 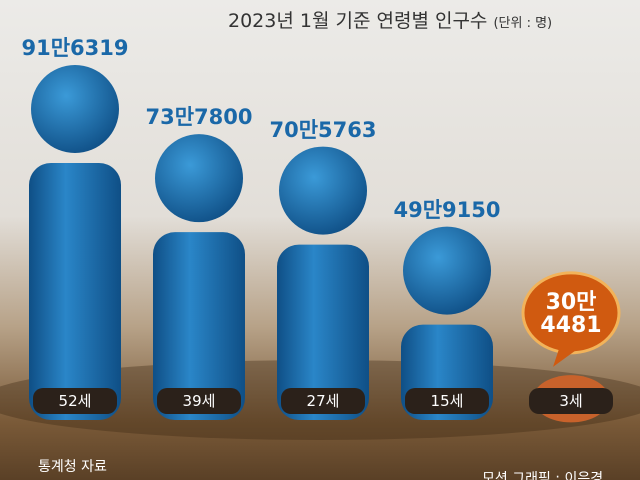 I want to click on unit: (단위 : 명), so click(x=523, y=23).